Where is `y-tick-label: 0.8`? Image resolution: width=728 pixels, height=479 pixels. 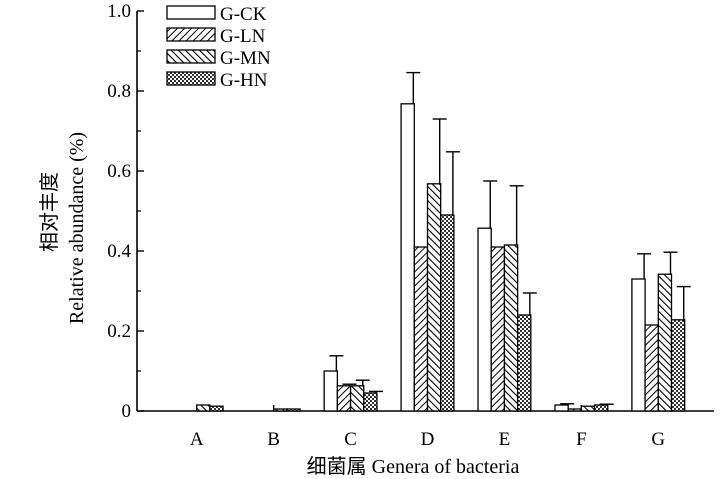 y-tick-label: 0.8 is located at coordinates (119, 91).